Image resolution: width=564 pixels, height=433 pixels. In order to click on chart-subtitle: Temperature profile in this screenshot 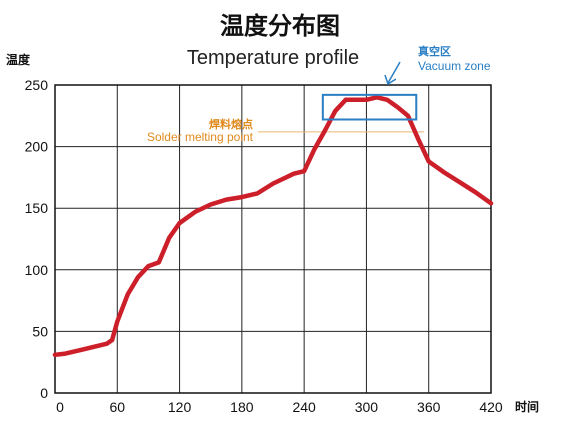, I will do `click(273, 58)`.